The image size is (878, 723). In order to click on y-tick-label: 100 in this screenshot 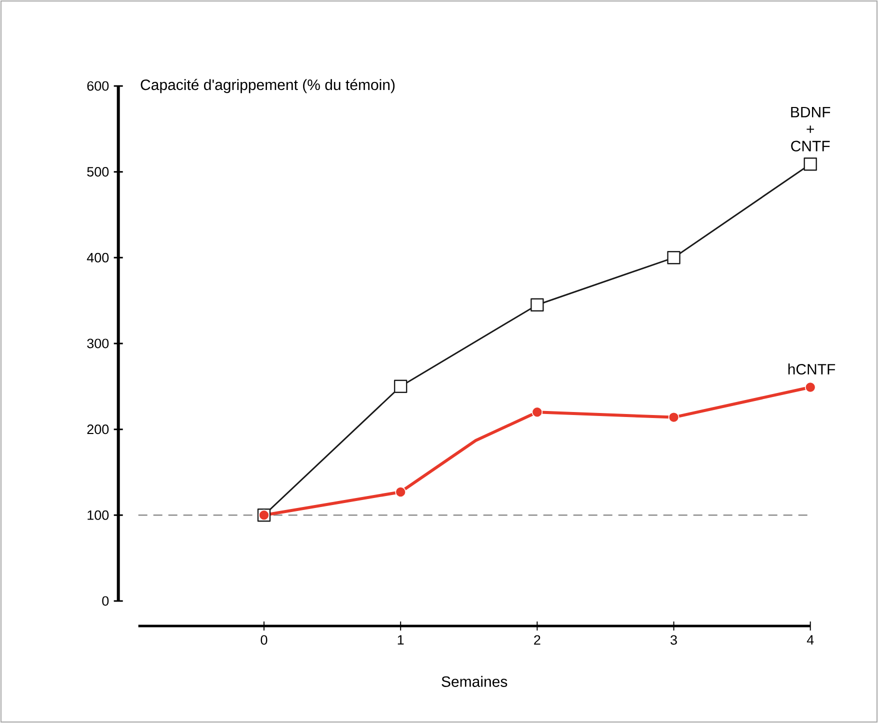, I will do `click(98, 515)`.